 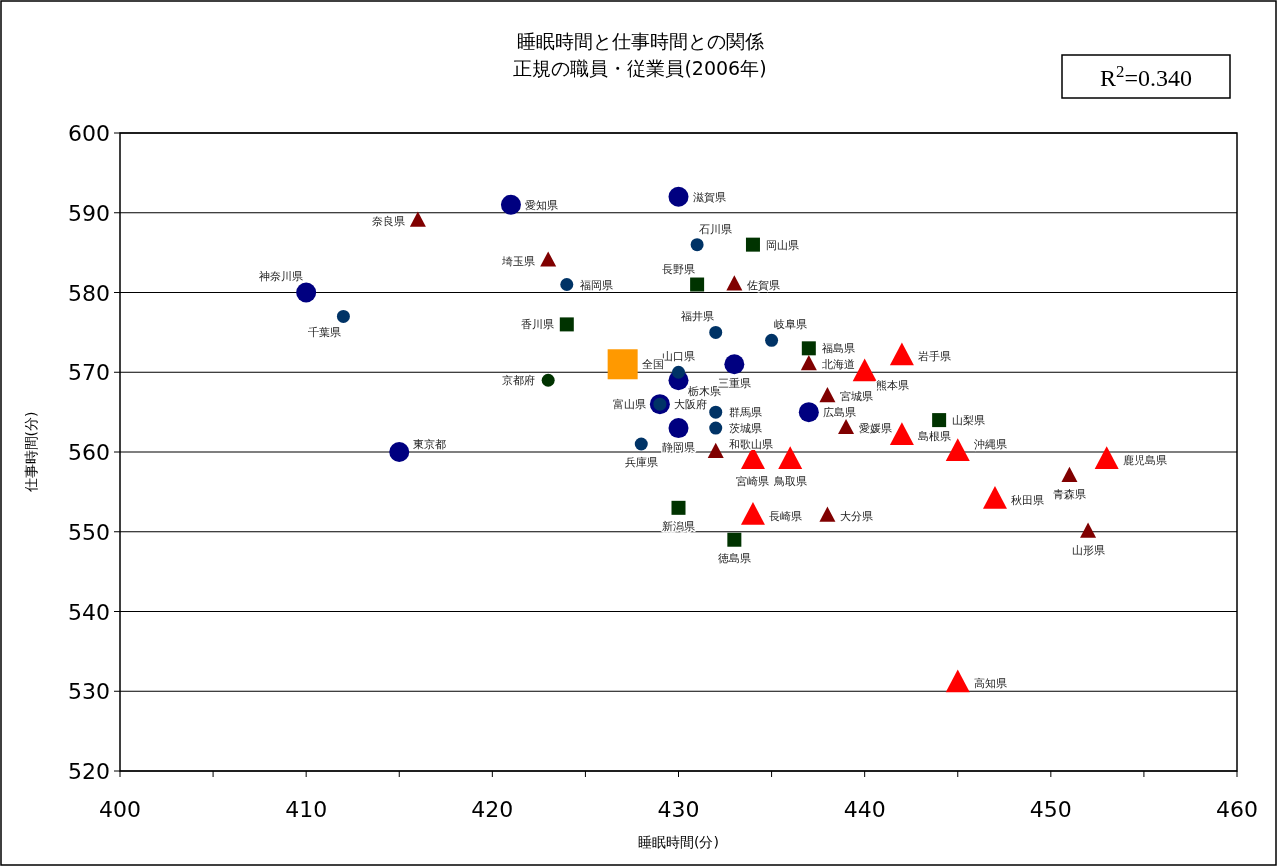 I want to click on x-tick-label: 460, so click(x=1237, y=809).